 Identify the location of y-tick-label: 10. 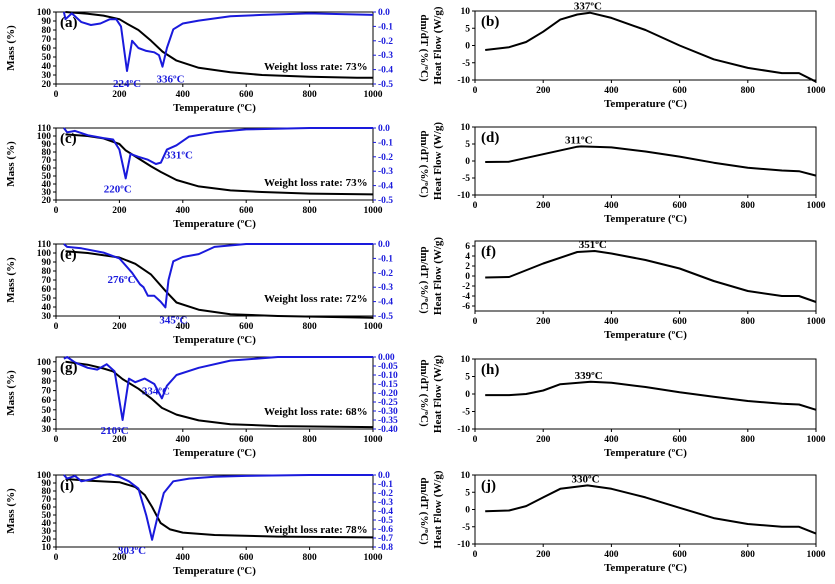
(466, 128).